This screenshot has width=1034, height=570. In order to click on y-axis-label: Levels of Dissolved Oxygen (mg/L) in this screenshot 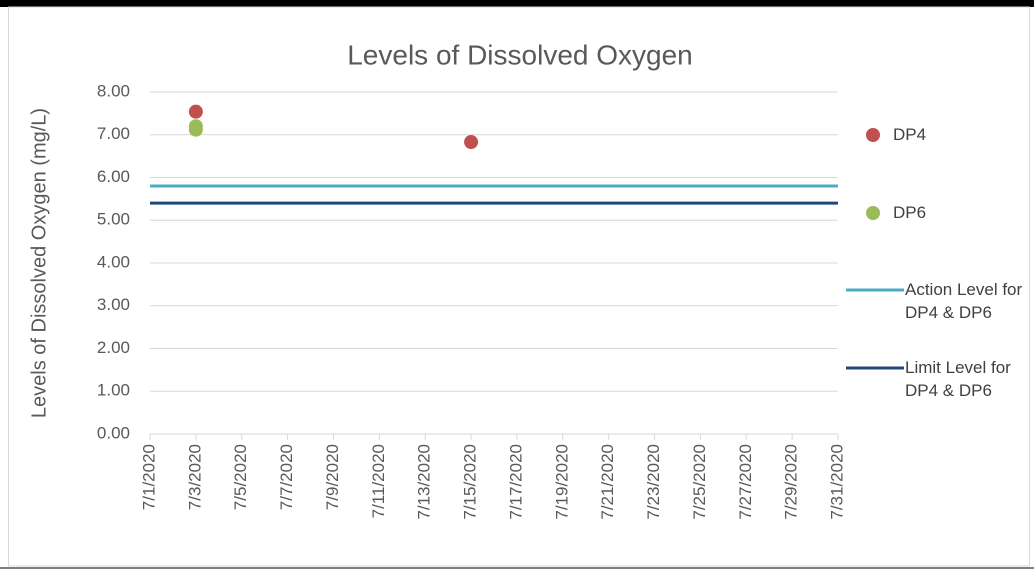, I will do `click(39, 263)`.